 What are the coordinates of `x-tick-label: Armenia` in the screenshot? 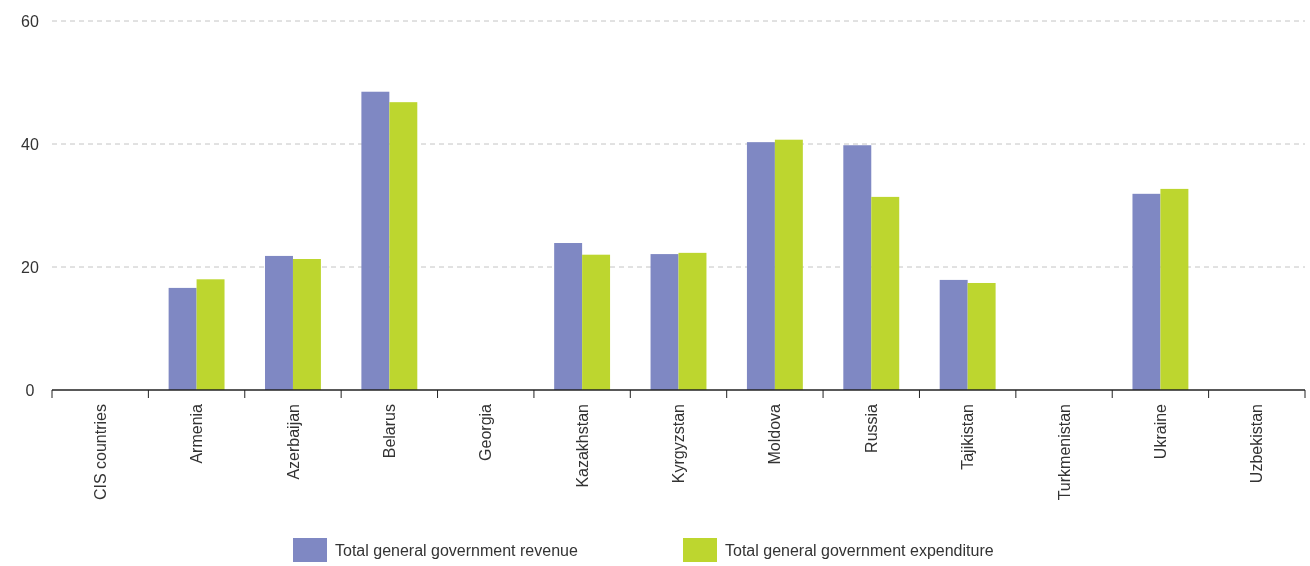 It's located at (197, 433).